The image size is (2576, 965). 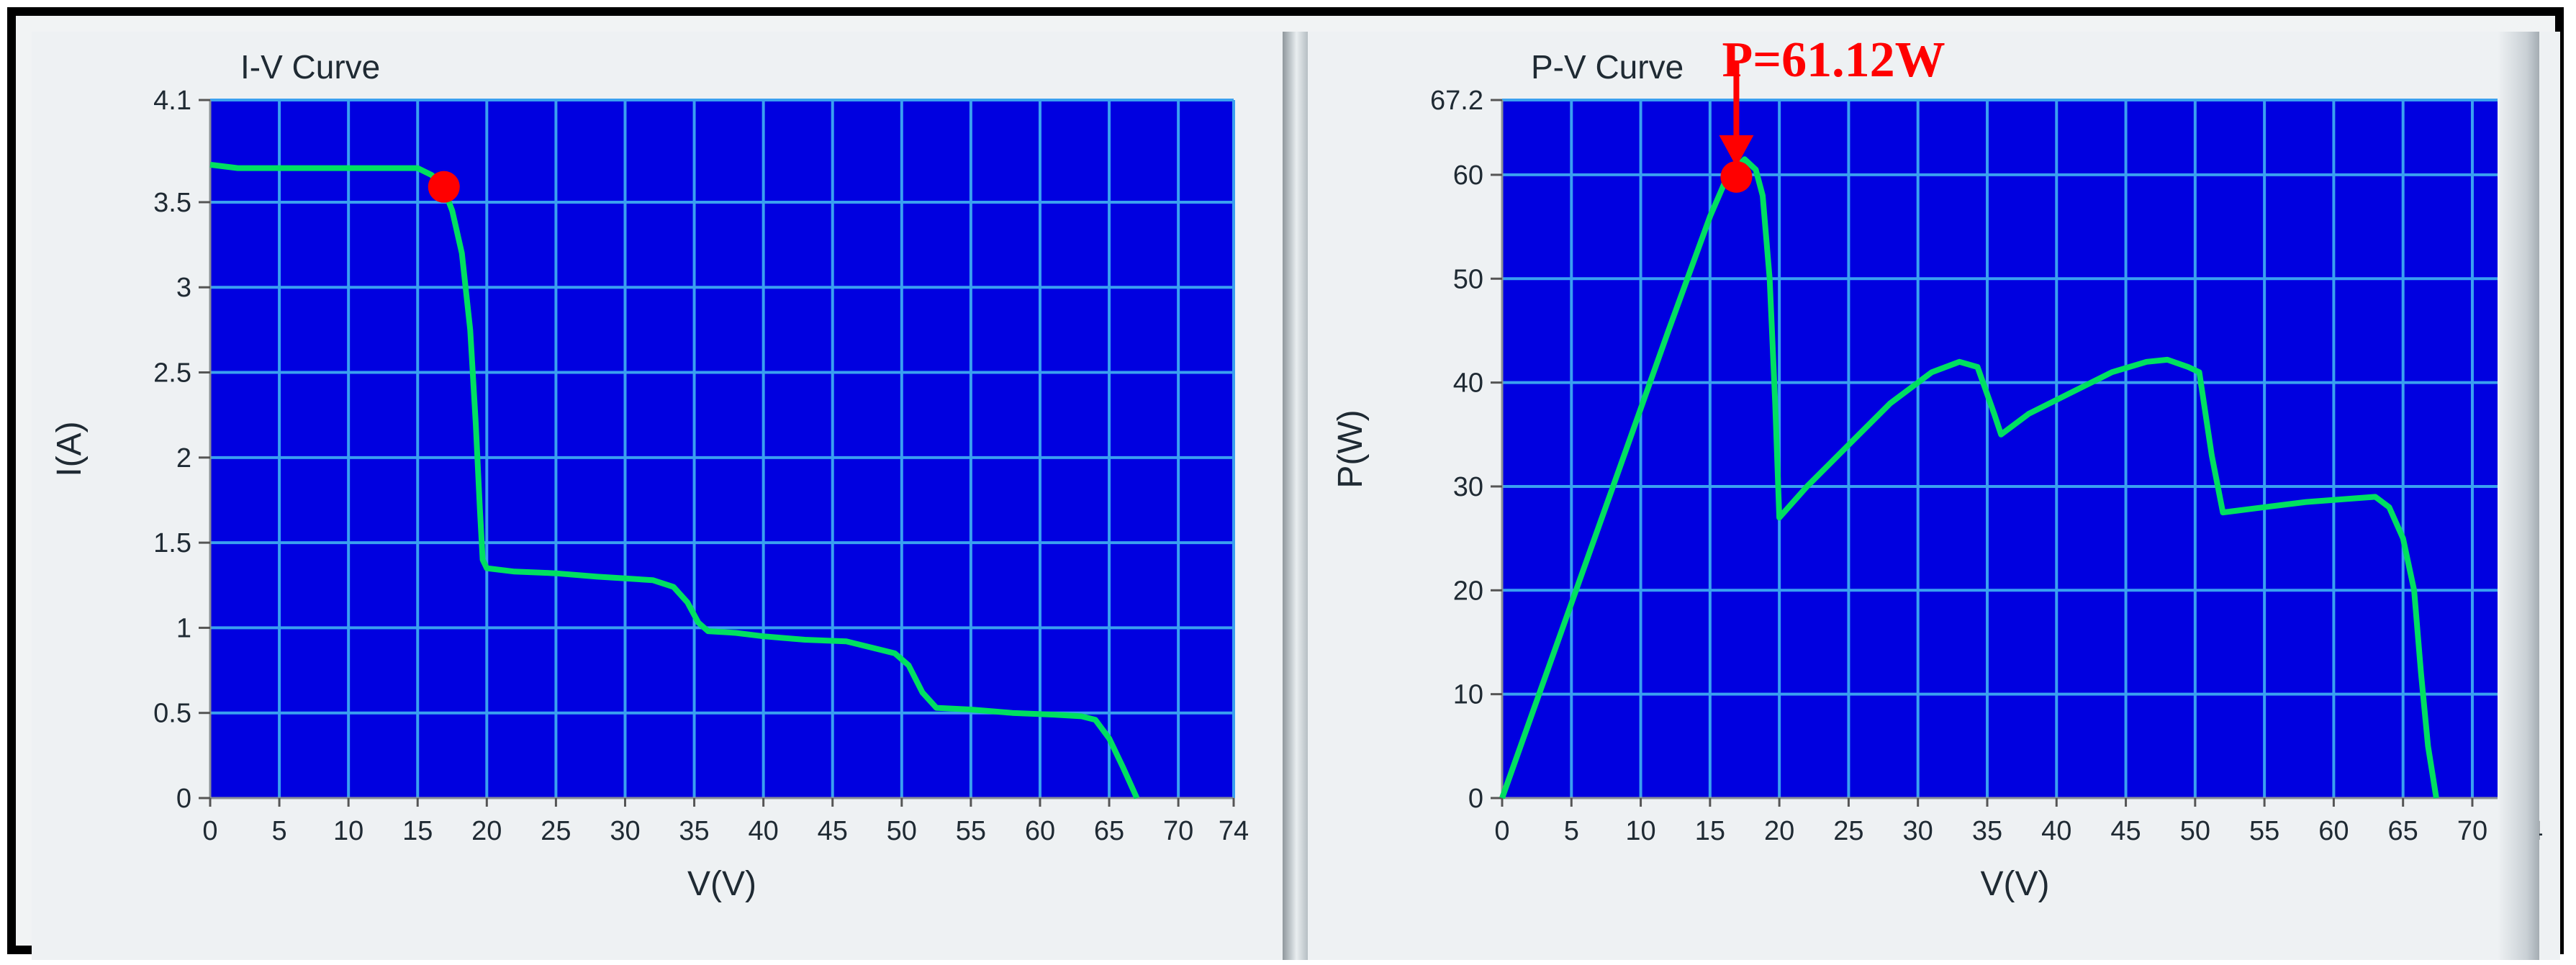 I want to click on chart-title: I-V Curve, so click(x=310, y=67).